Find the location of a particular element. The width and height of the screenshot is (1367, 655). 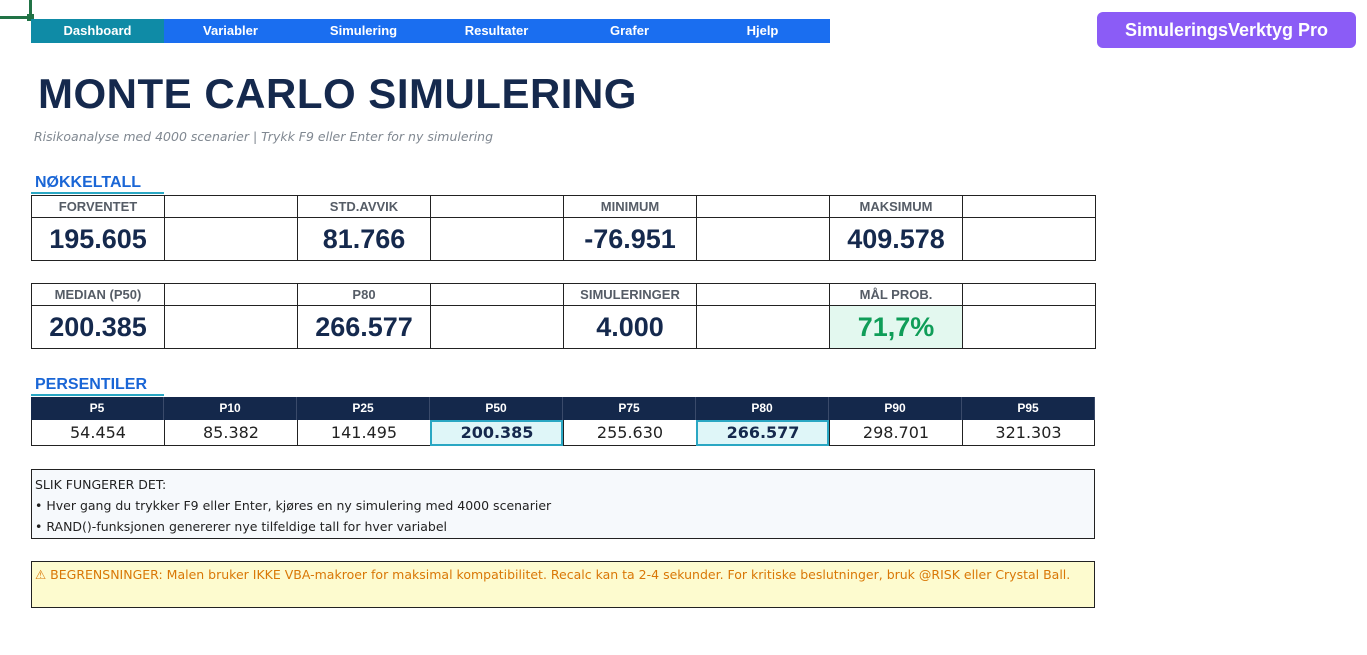

kpi-label-target-prob: MÅL PROB. is located at coordinates (896, 295).